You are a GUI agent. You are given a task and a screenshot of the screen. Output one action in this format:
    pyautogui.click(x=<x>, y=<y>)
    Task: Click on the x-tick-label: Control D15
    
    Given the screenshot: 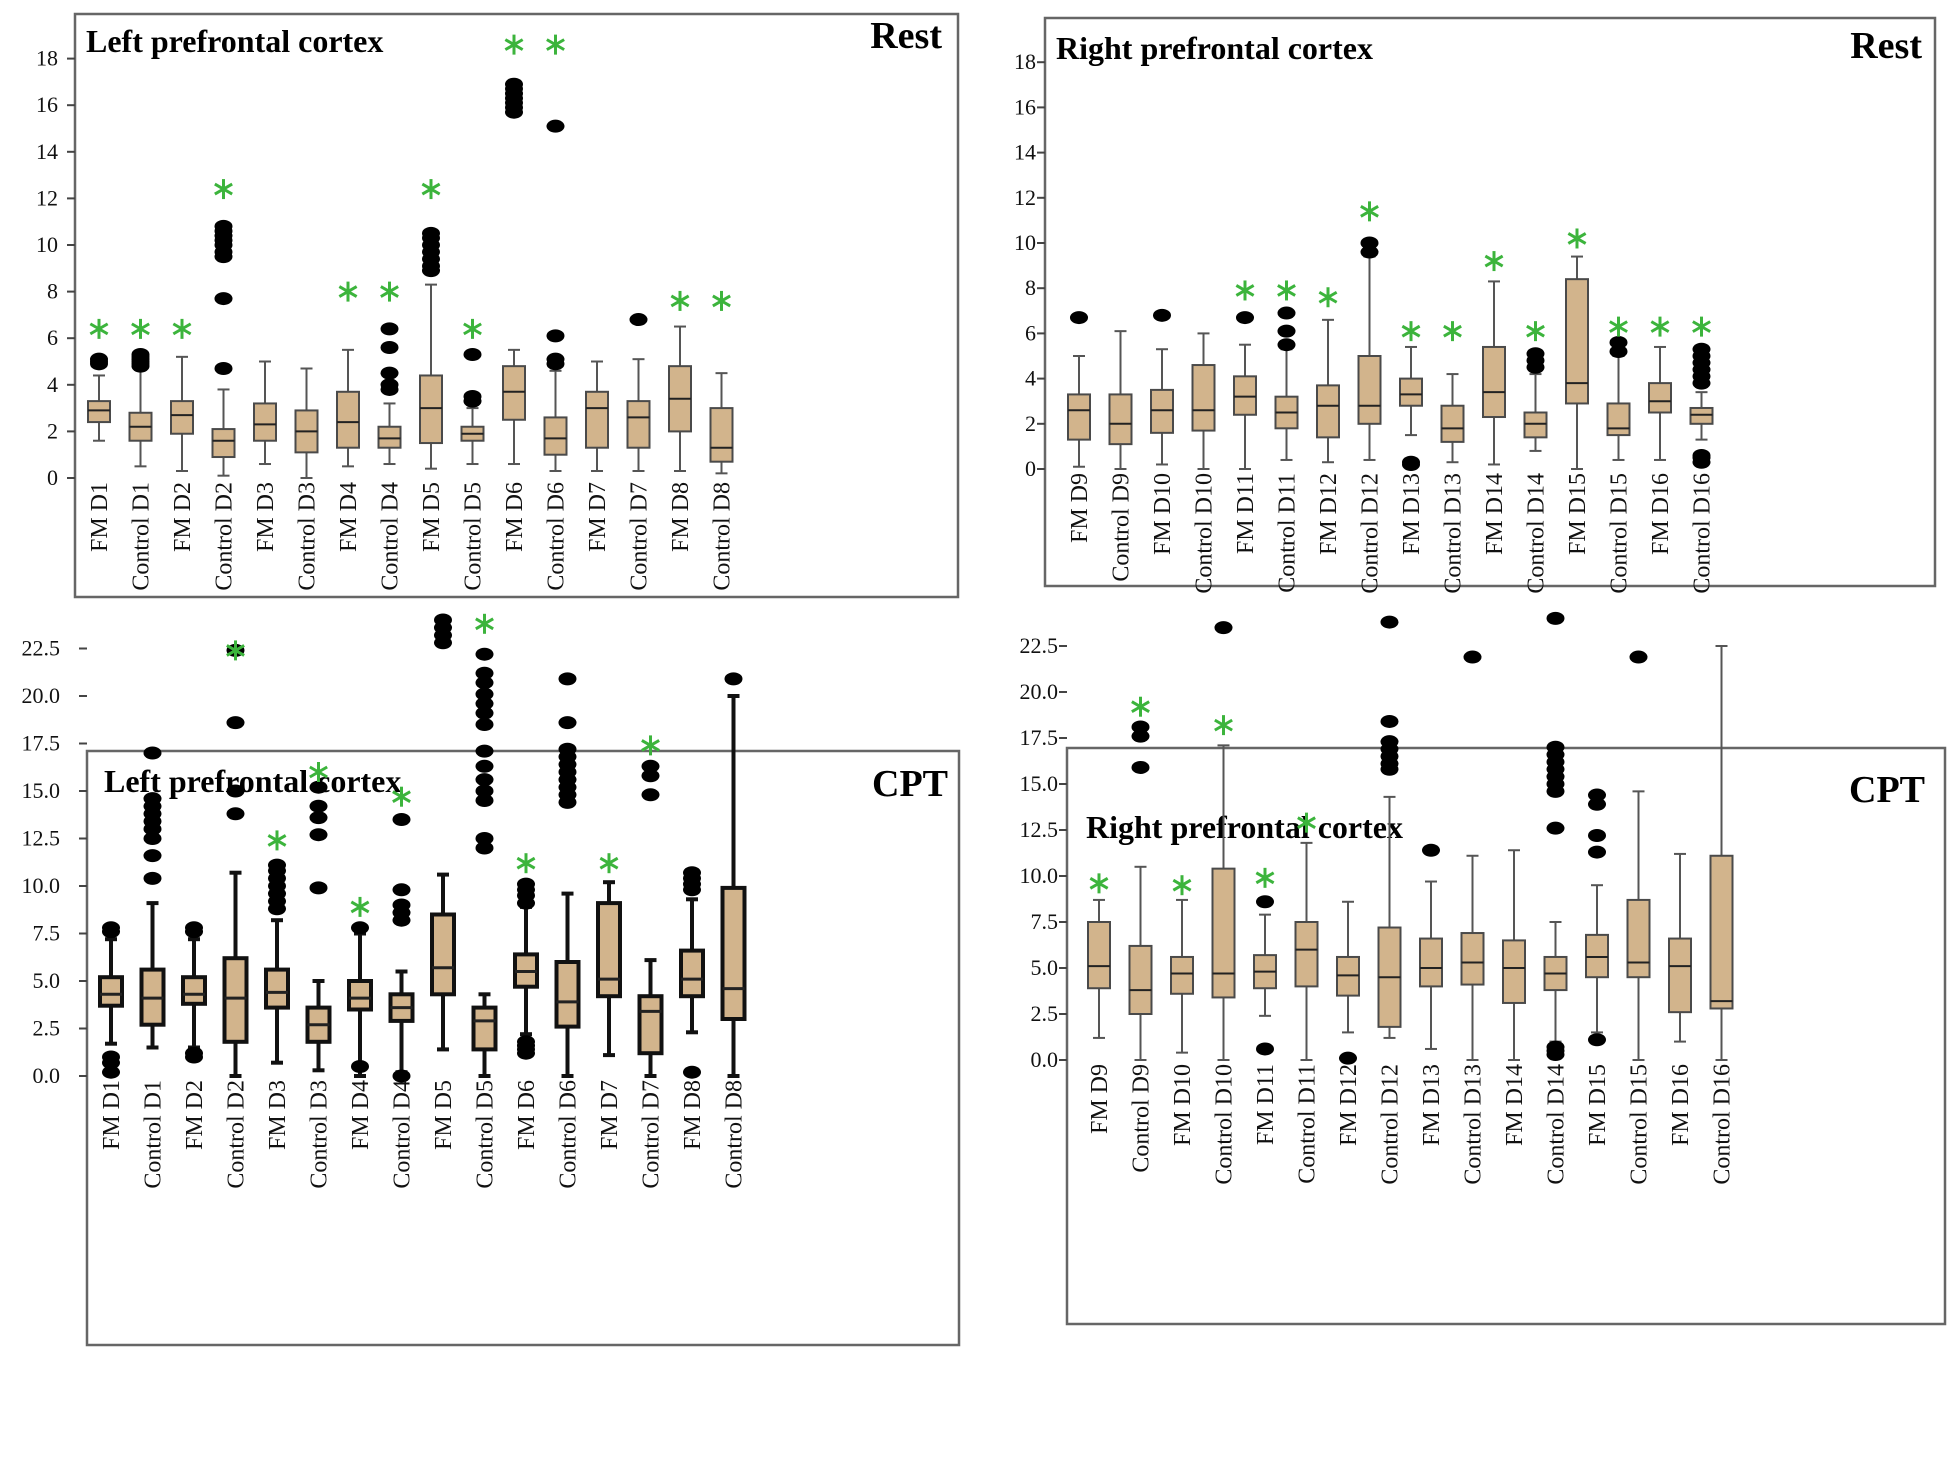 What is the action you would take?
    pyautogui.click(x=1640, y=1124)
    